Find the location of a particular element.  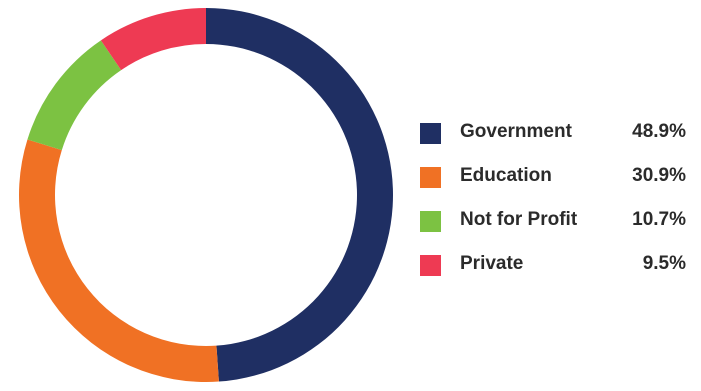

legend-swatch-private is located at coordinates (430, 265).